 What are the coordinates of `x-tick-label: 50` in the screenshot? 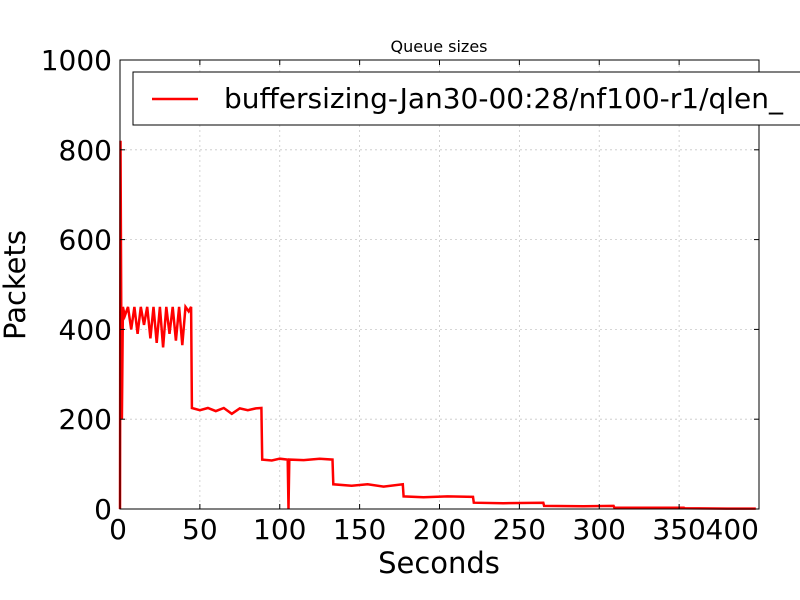 It's located at (200, 529).